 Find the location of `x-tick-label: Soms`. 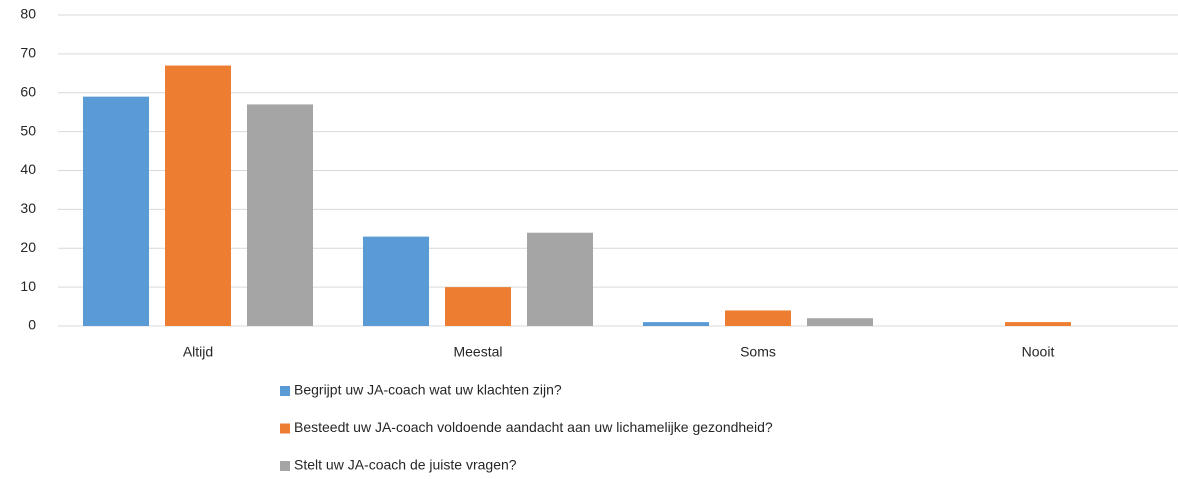

x-tick-label: Soms is located at coordinates (758, 352).